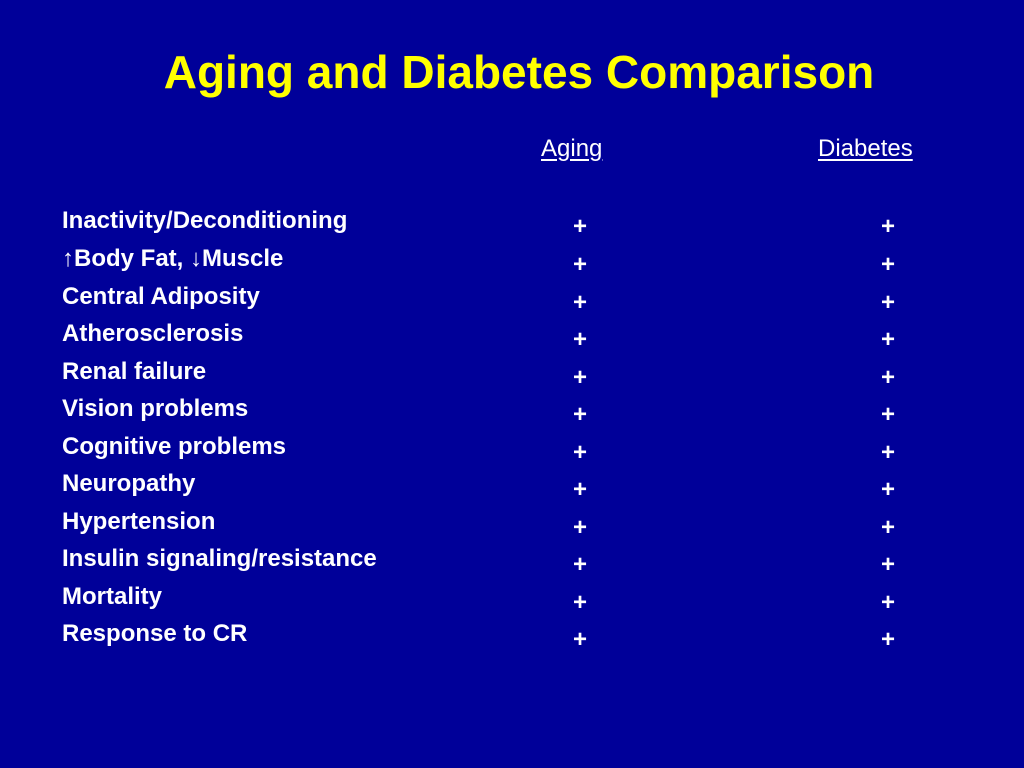 The image size is (1024, 768). What do you see at coordinates (134, 371) in the screenshot?
I see `row-label: Renal failure` at bounding box center [134, 371].